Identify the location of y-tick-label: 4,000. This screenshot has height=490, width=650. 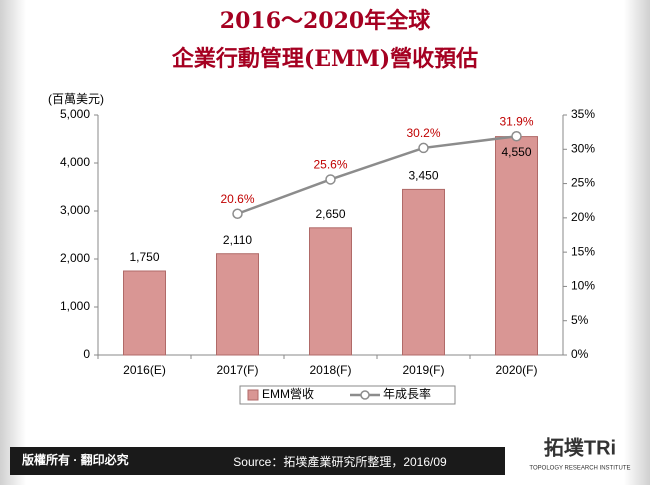
(75, 162).